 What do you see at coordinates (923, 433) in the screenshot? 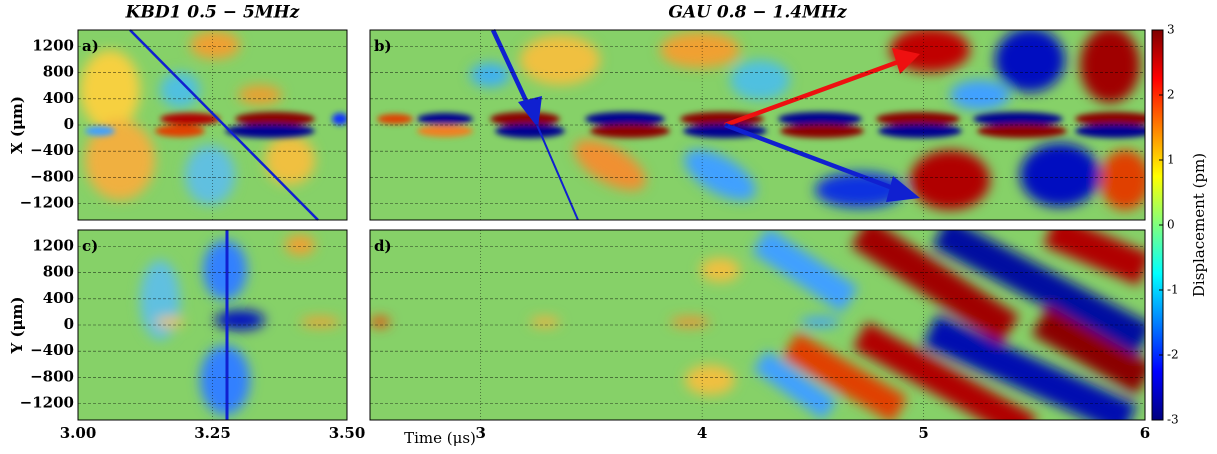
I see `x-tick-label: 5` at bounding box center [923, 433].